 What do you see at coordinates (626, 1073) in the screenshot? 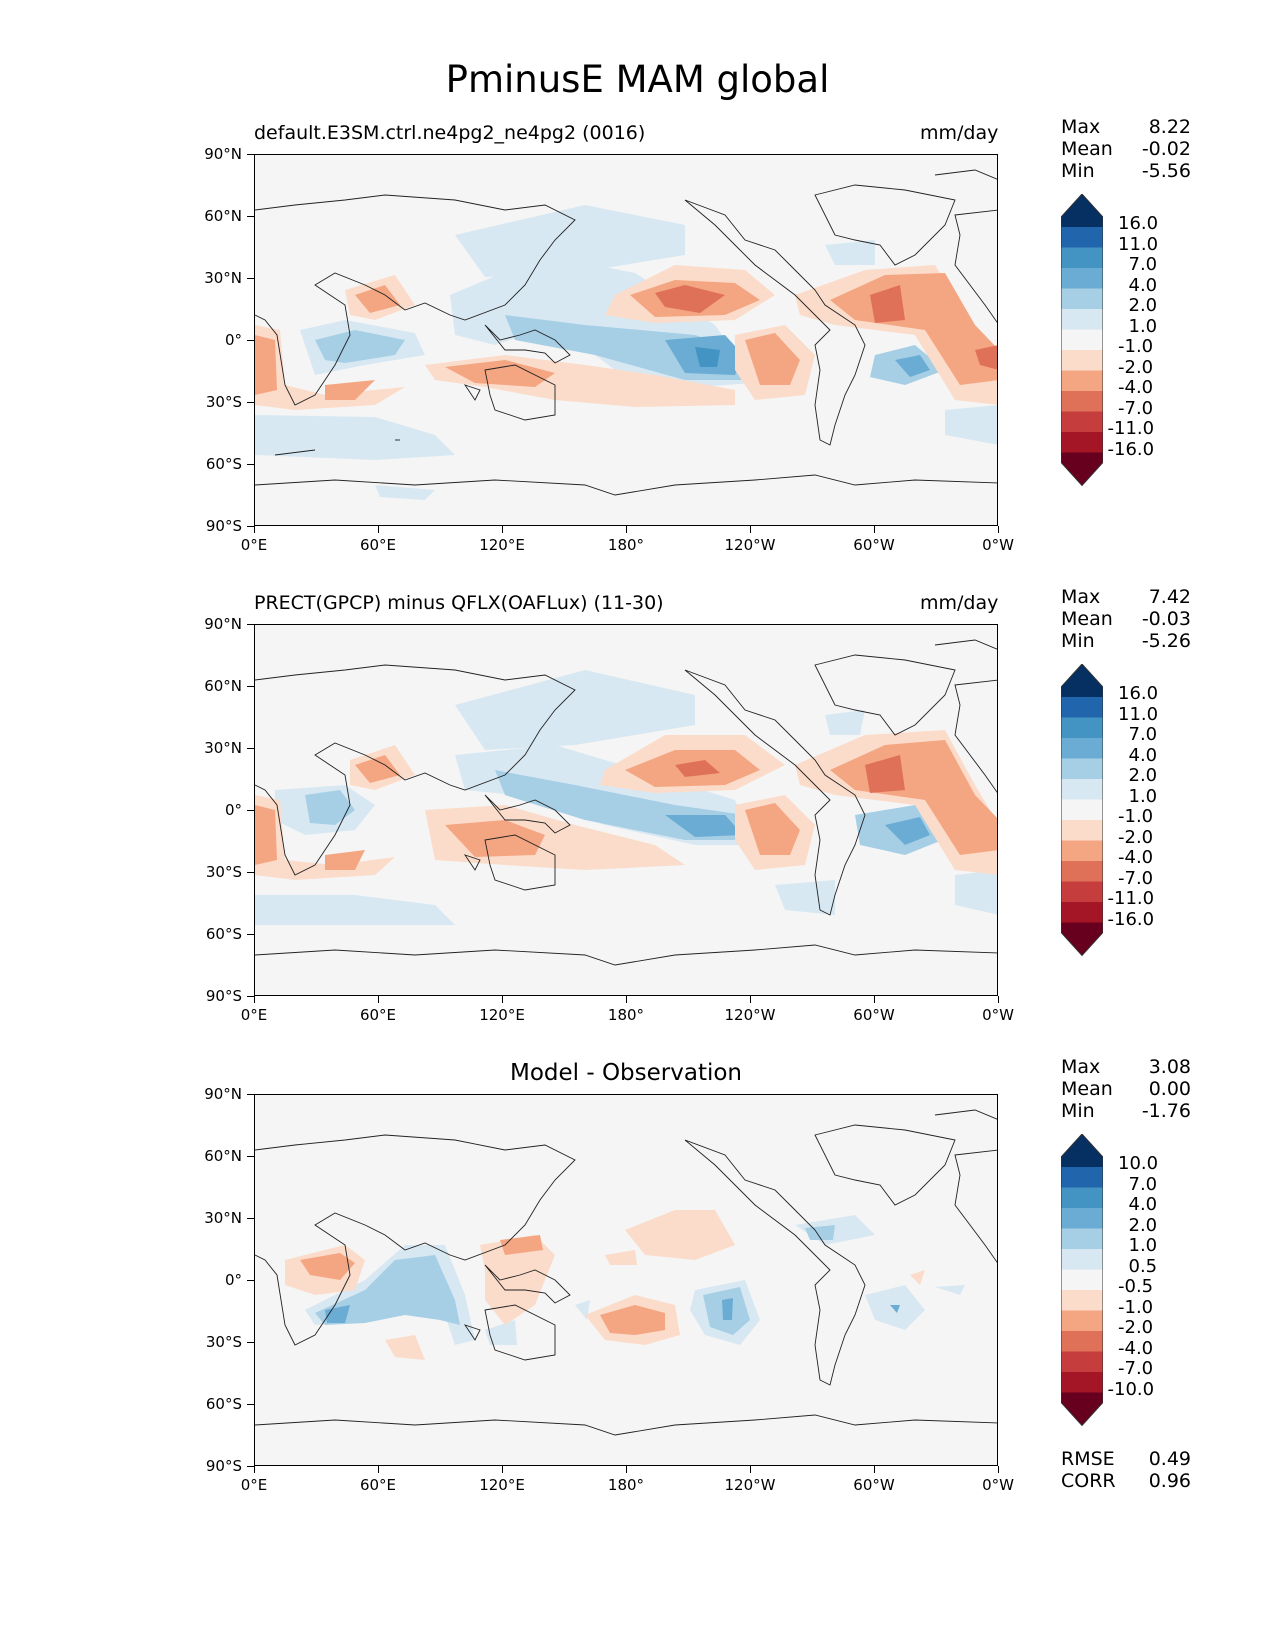
I see `panel-title: Model - Observation` at bounding box center [626, 1073].